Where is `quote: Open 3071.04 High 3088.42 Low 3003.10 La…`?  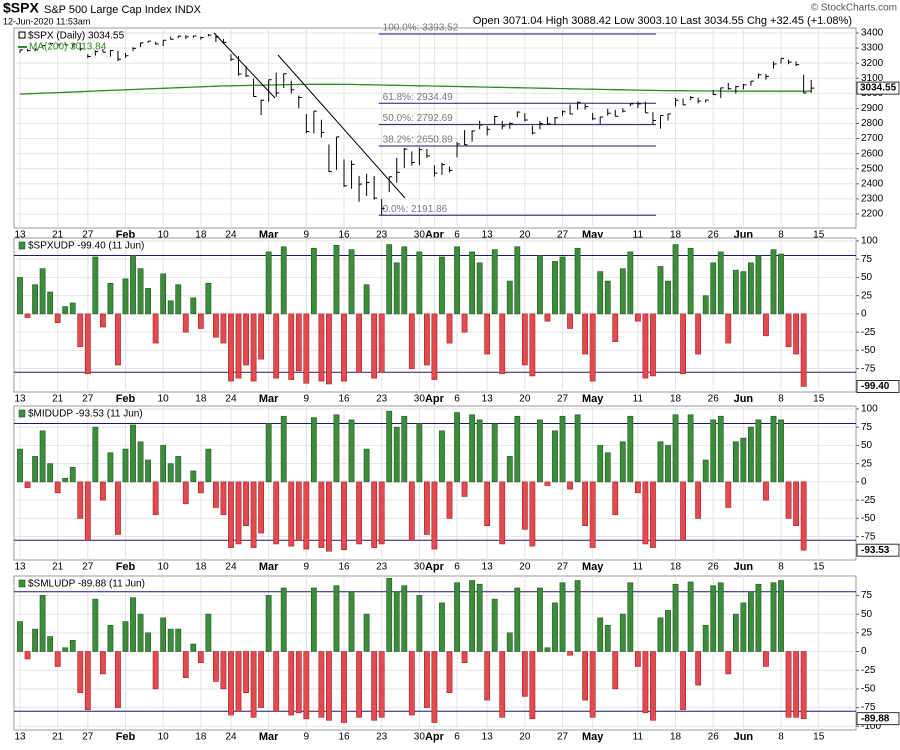
quote: Open 3071.04 High 3088.42 Low 3003.10 La… is located at coordinates (662, 21).